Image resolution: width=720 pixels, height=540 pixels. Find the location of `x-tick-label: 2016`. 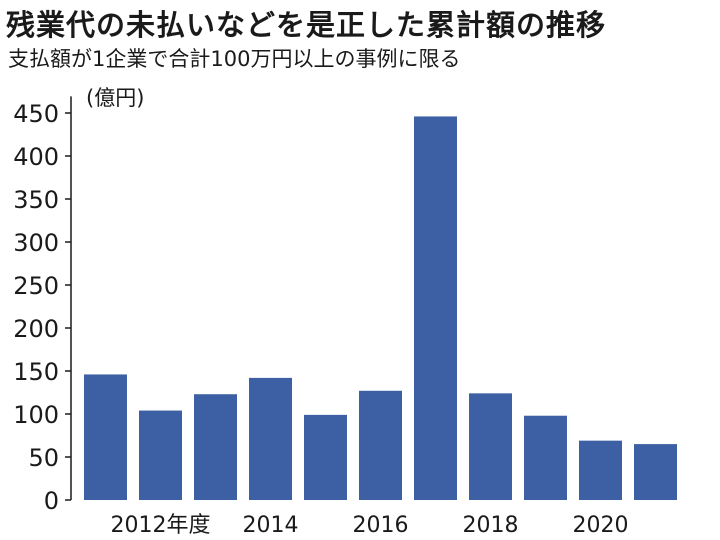

x-tick-label: 2016 is located at coordinates (381, 525).